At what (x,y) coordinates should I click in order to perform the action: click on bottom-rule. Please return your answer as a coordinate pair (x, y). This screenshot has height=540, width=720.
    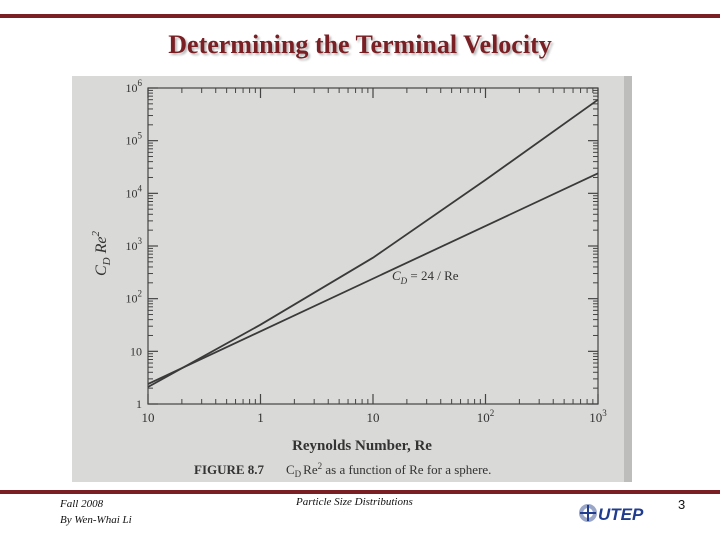
    Looking at the image, I should click on (360, 492).